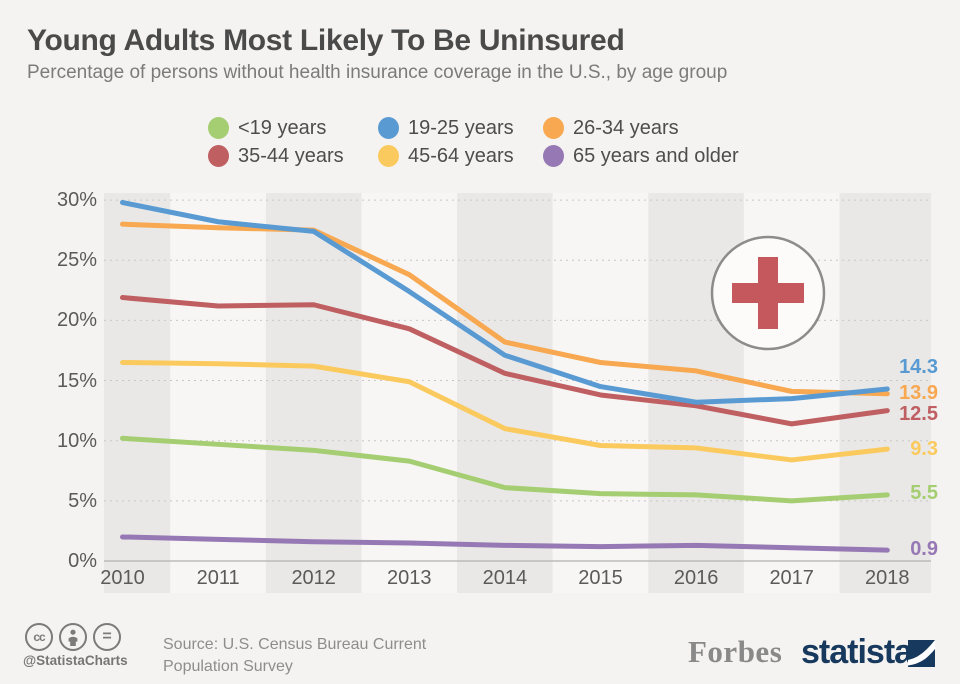 This screenshot has width=960, height=684. I want to click on medical-cross-icon, so click(768, 293).